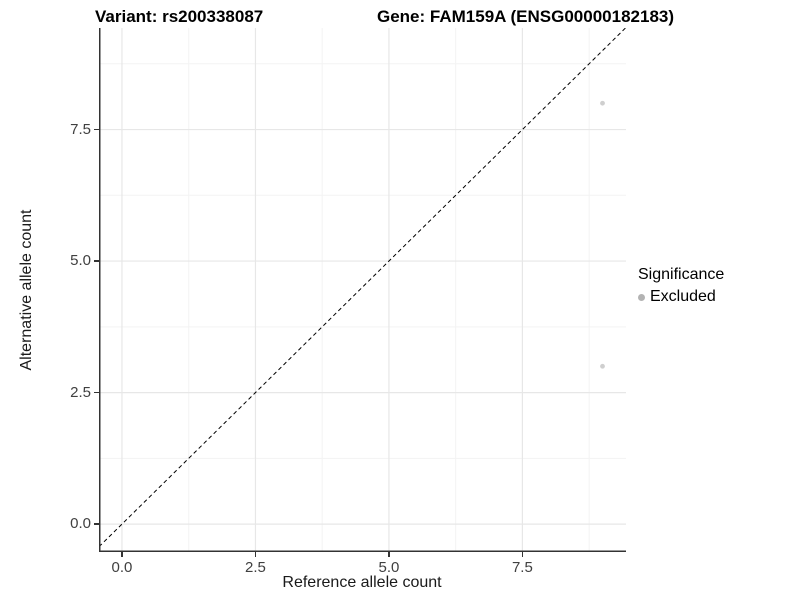 The image size is (800, 600). What do you see at coordinates (80, 129) in the screenshot?
I see `y-tick-label: 7.5` at bounding box center [80, 129].